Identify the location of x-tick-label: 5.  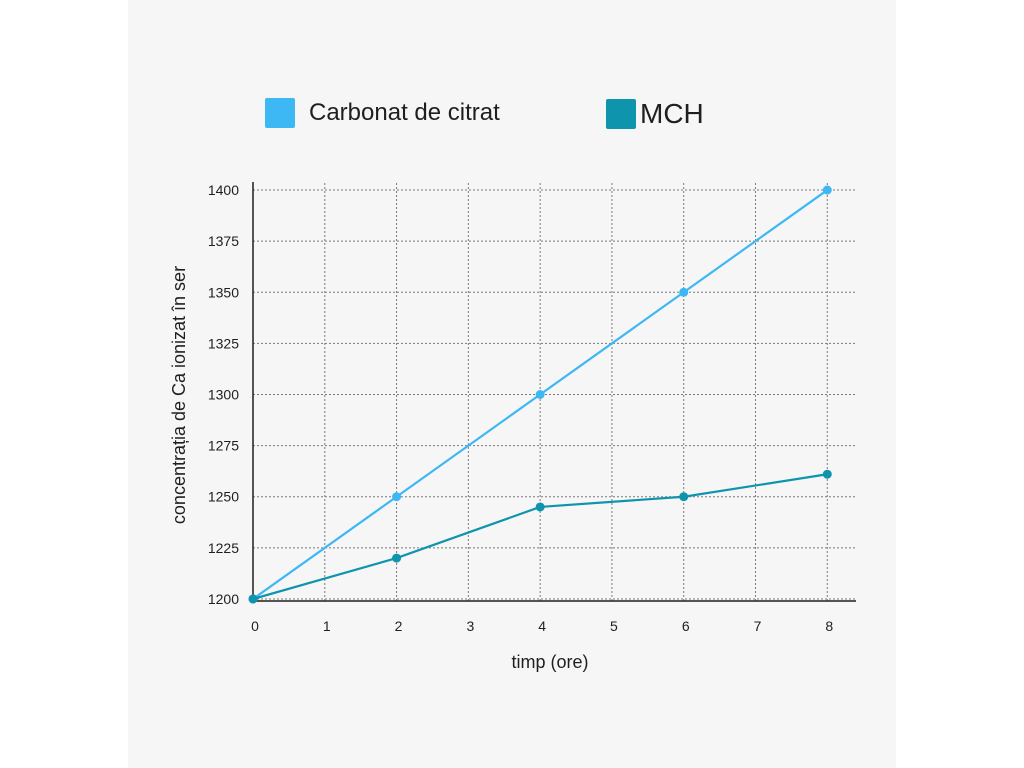
(614, 626).